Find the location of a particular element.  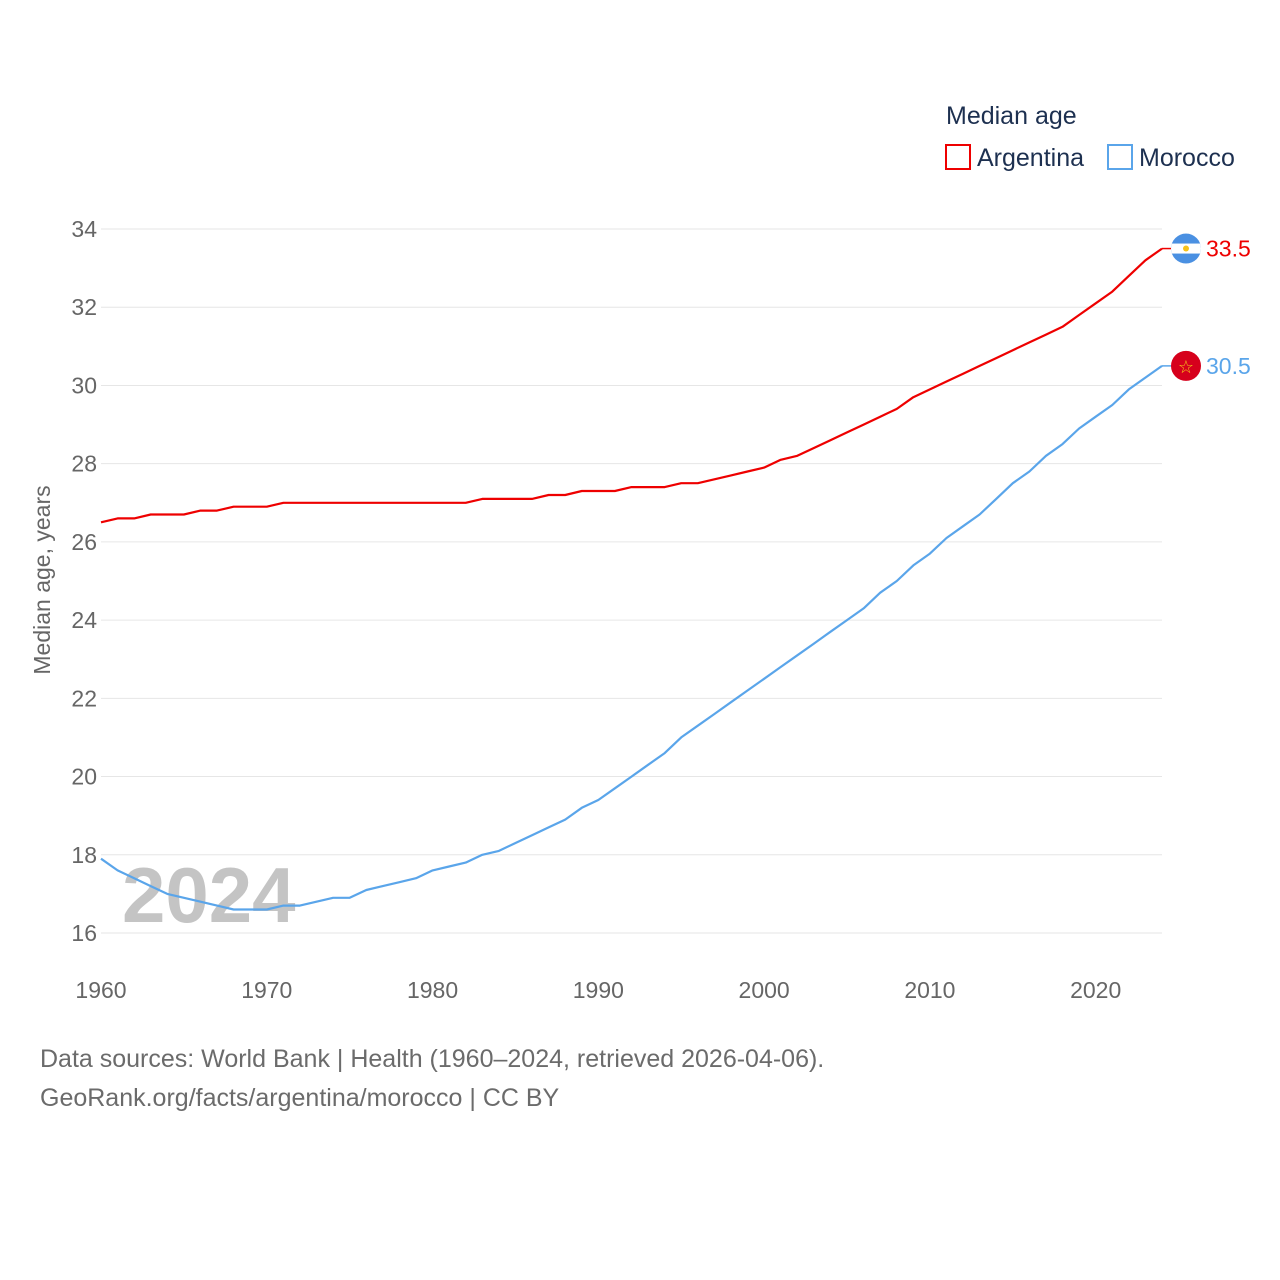

legend-swatch-morocco is located at coordinates (1120, 157).